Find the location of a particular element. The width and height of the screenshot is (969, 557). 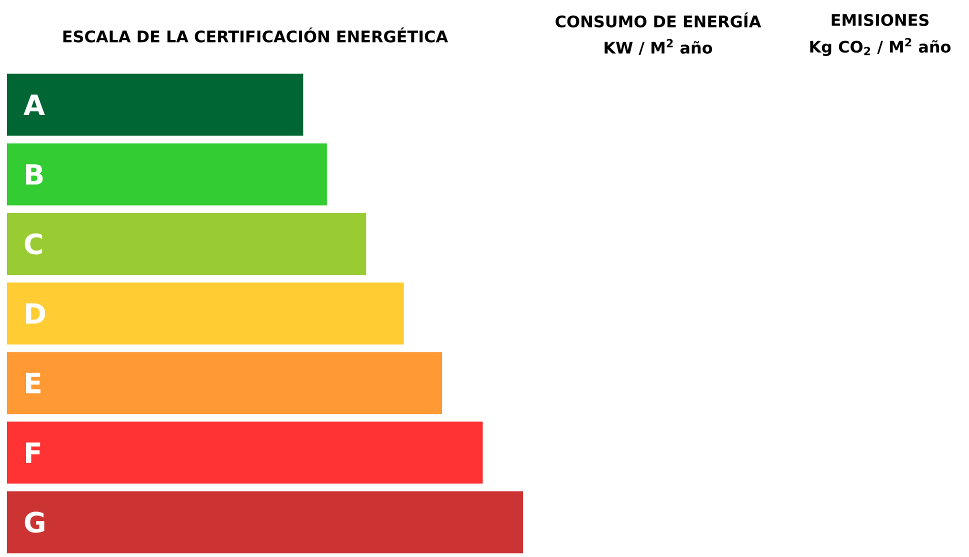

text: CONSUMO DE ENERGÍA is located at coordinates (659, 20).